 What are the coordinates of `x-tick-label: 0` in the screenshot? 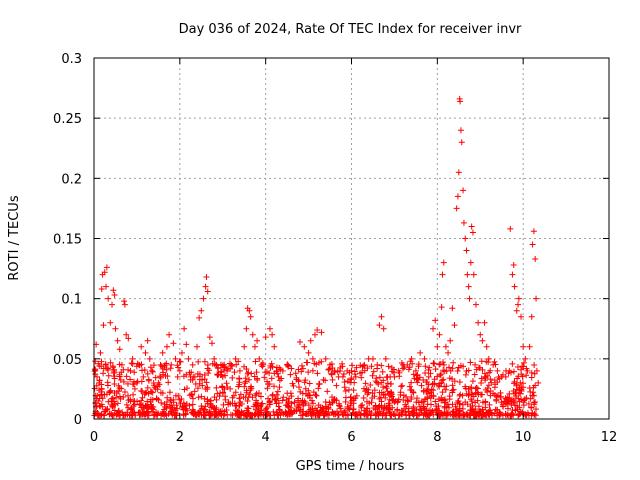 It's located at (94, 437).